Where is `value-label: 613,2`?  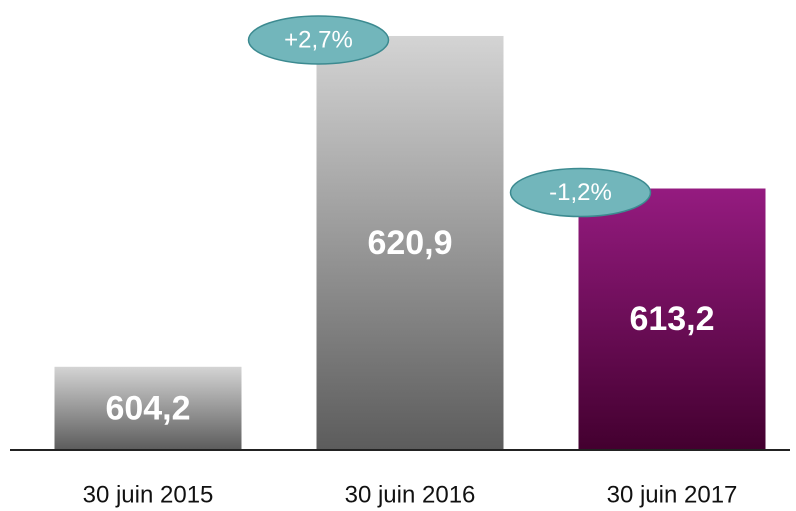 value-label: 613,2 is located at coordinates (671, 319).